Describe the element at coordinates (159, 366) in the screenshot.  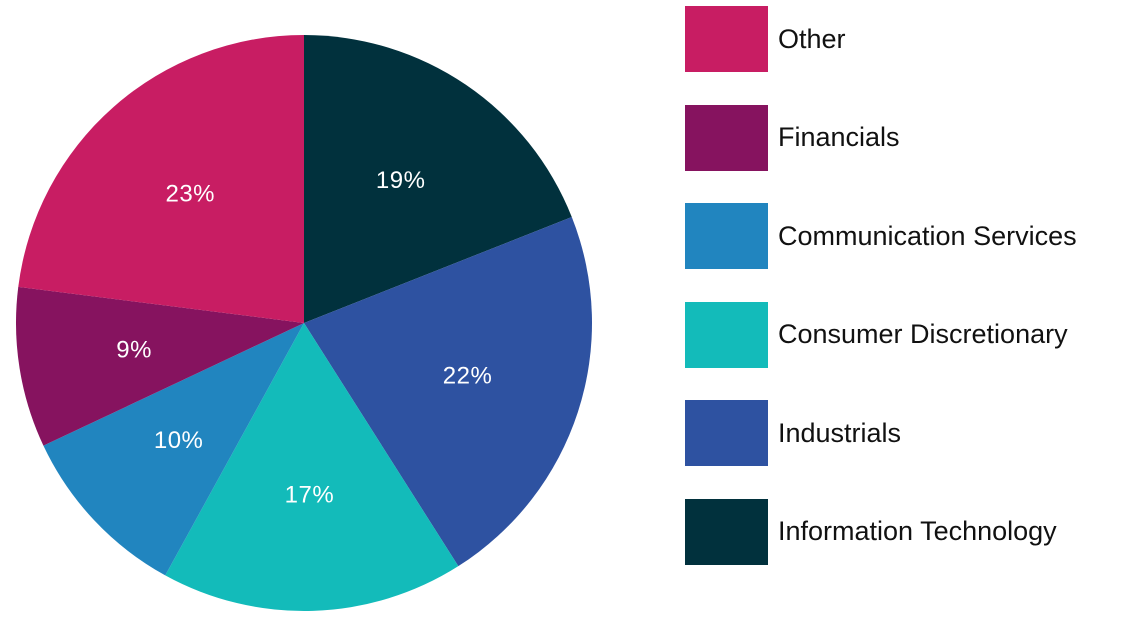
I see `pie-slice-financials` at that location.